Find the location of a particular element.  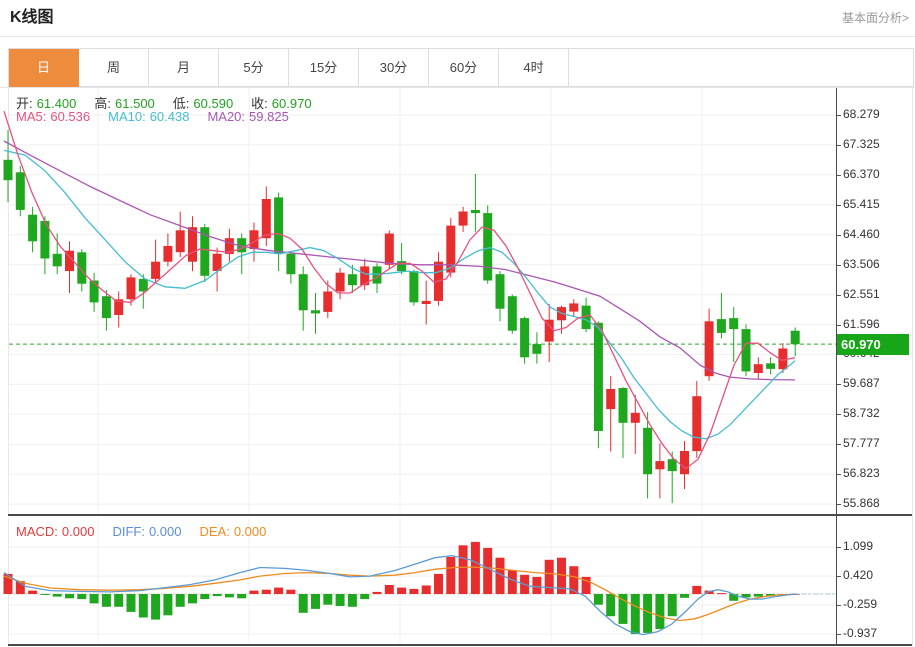

legend-item: MA10: 60.438 is located at coordinates (149, 116).